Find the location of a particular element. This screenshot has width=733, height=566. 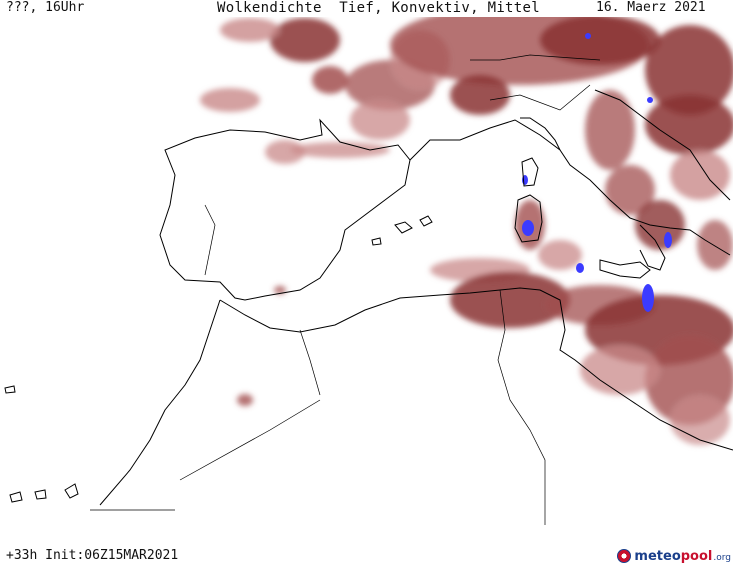

model-run-info: +33h Init:06Z15MAR2021 is located at coordinates (92, 555).